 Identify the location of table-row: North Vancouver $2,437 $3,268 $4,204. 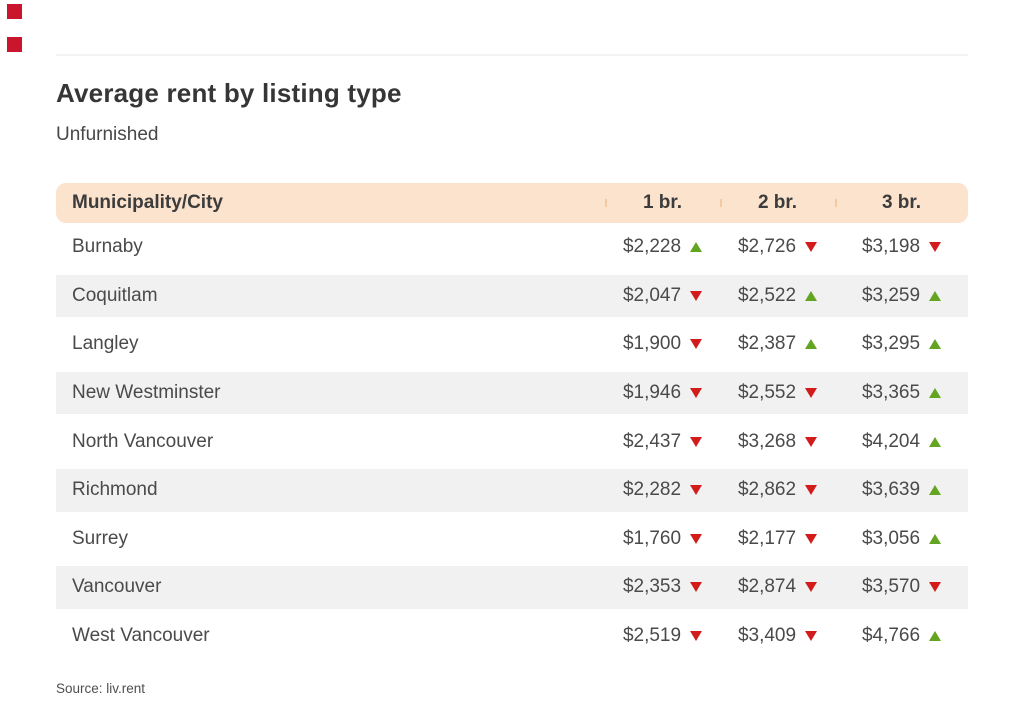
(512, 441).